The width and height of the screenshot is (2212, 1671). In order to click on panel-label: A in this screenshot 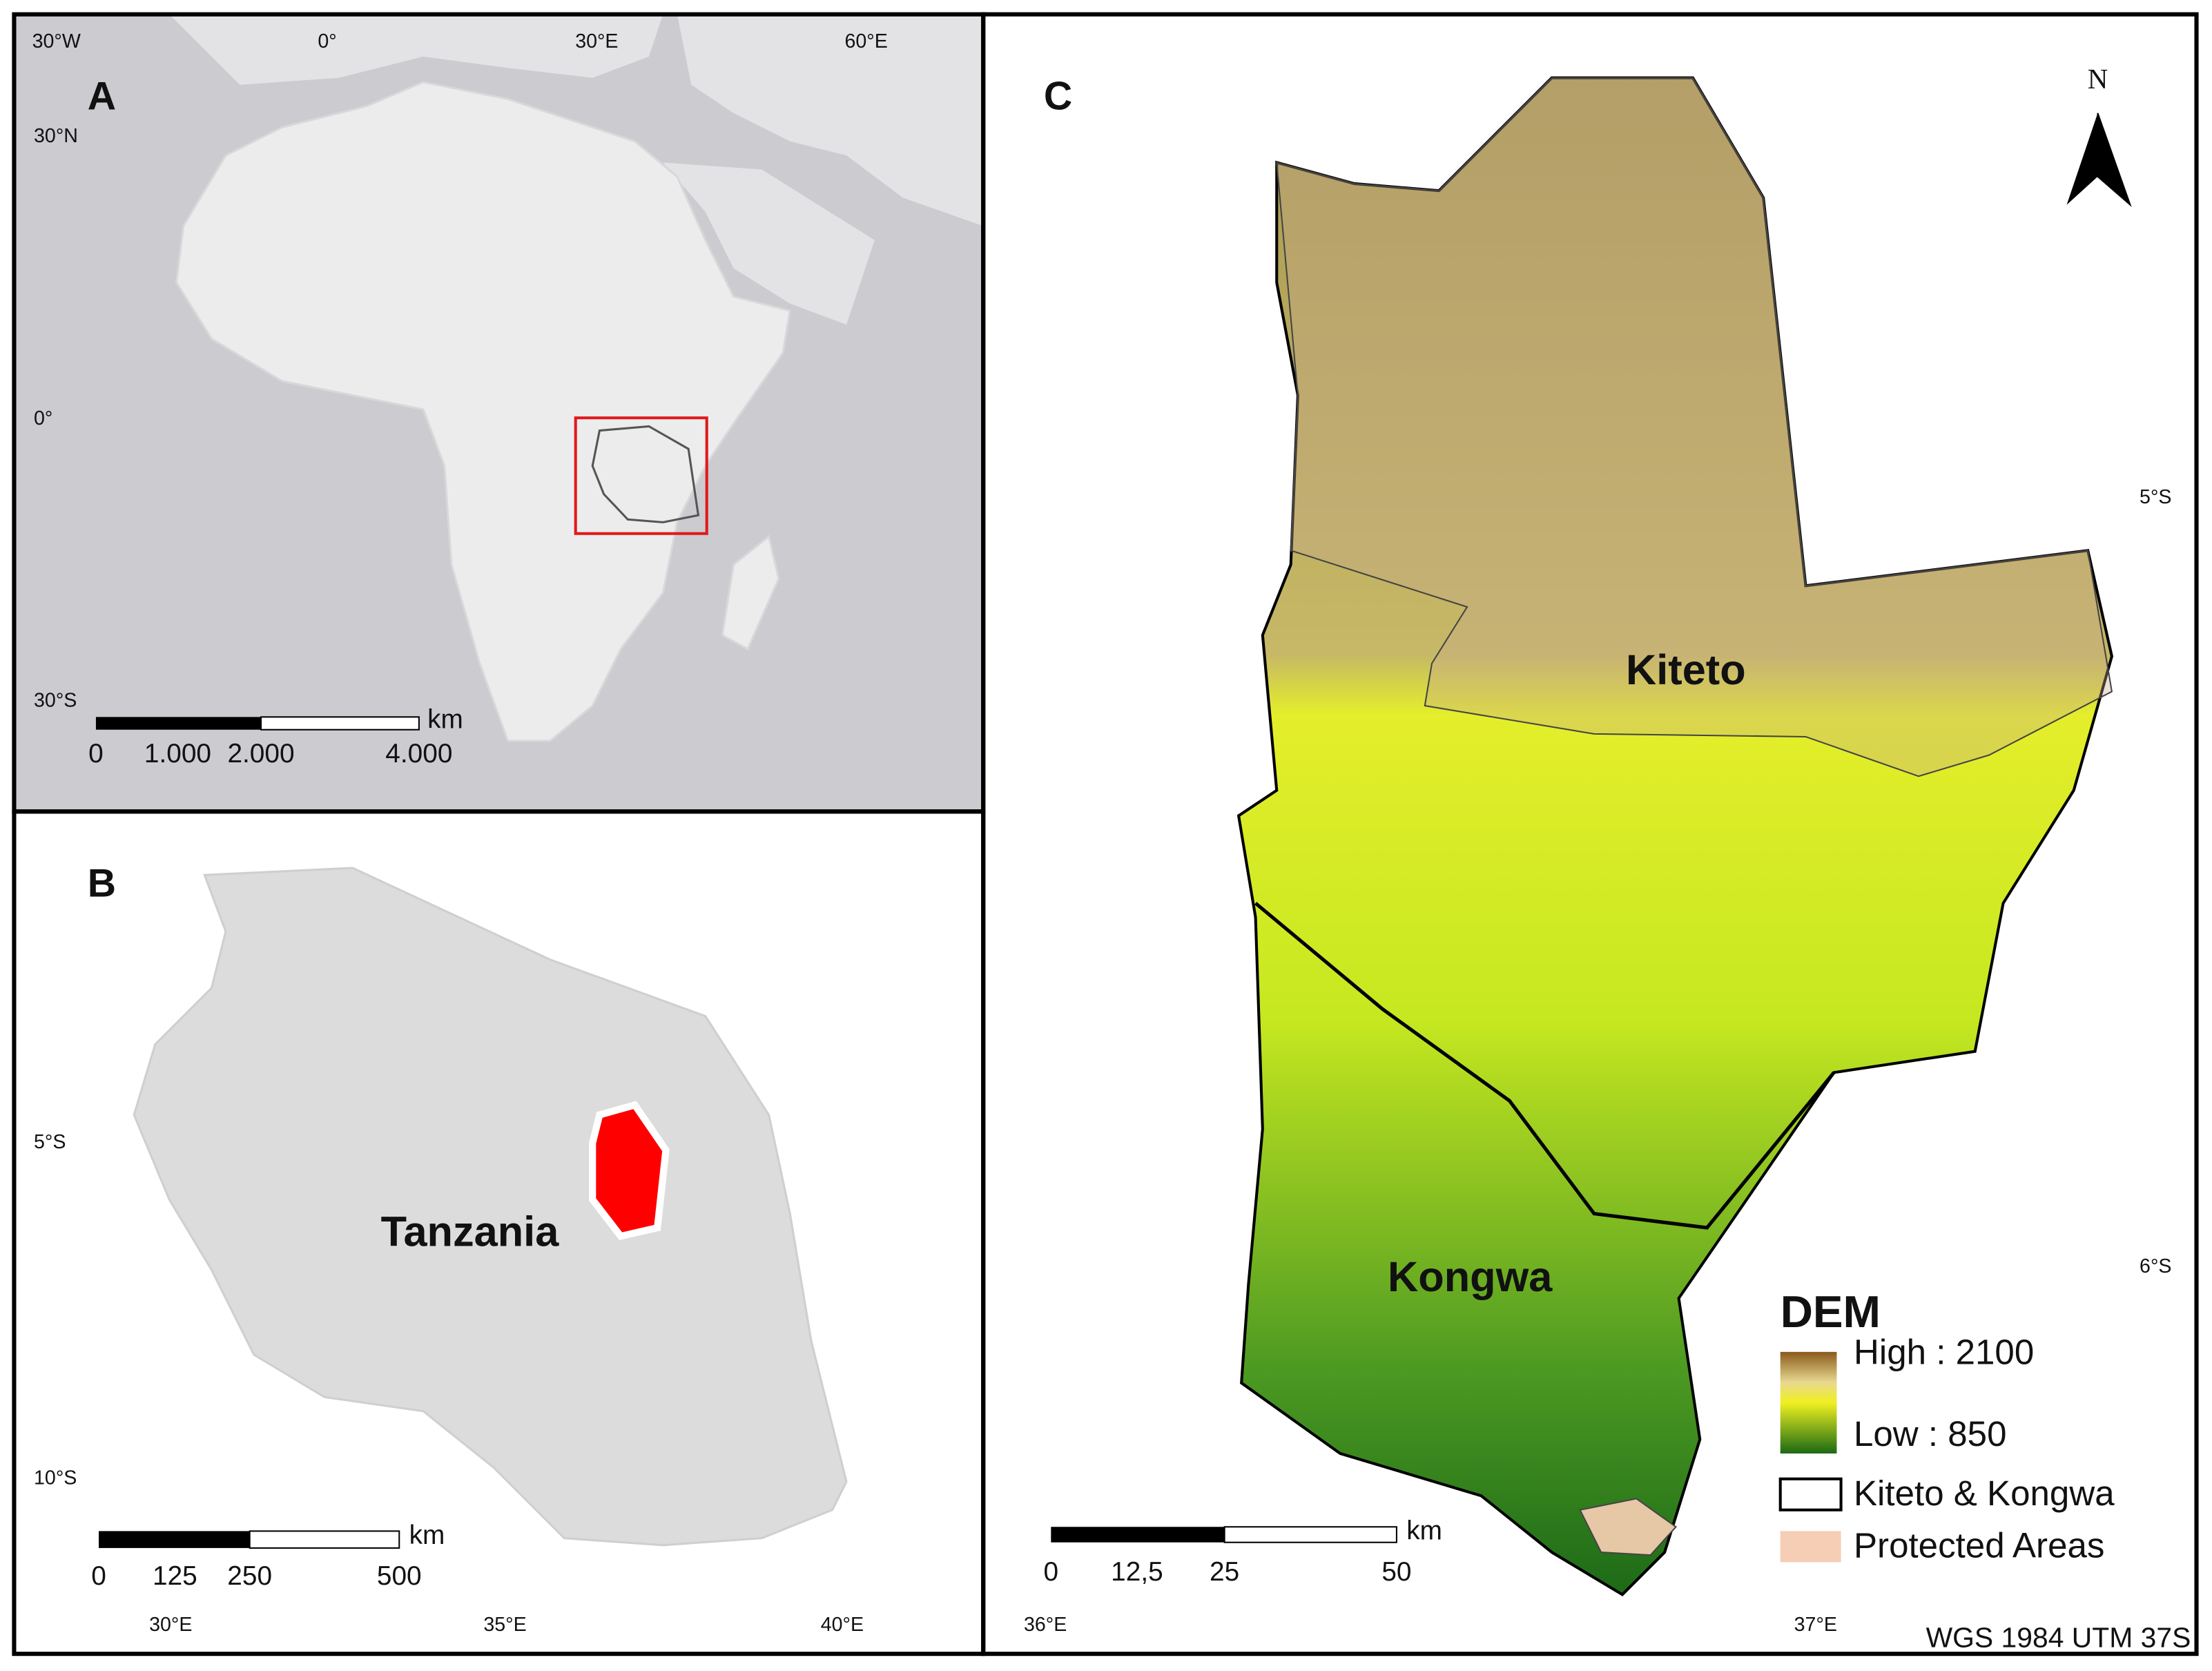, I will do `click(102, 96)`.